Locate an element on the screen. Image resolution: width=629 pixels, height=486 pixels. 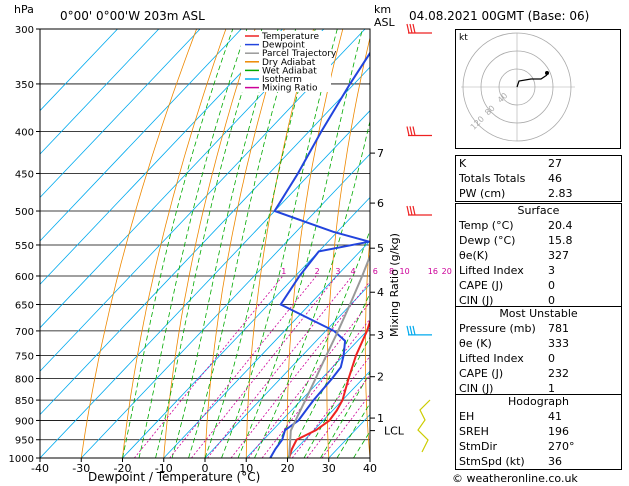
dewpoint-curve is located at coordinates (319, 254).